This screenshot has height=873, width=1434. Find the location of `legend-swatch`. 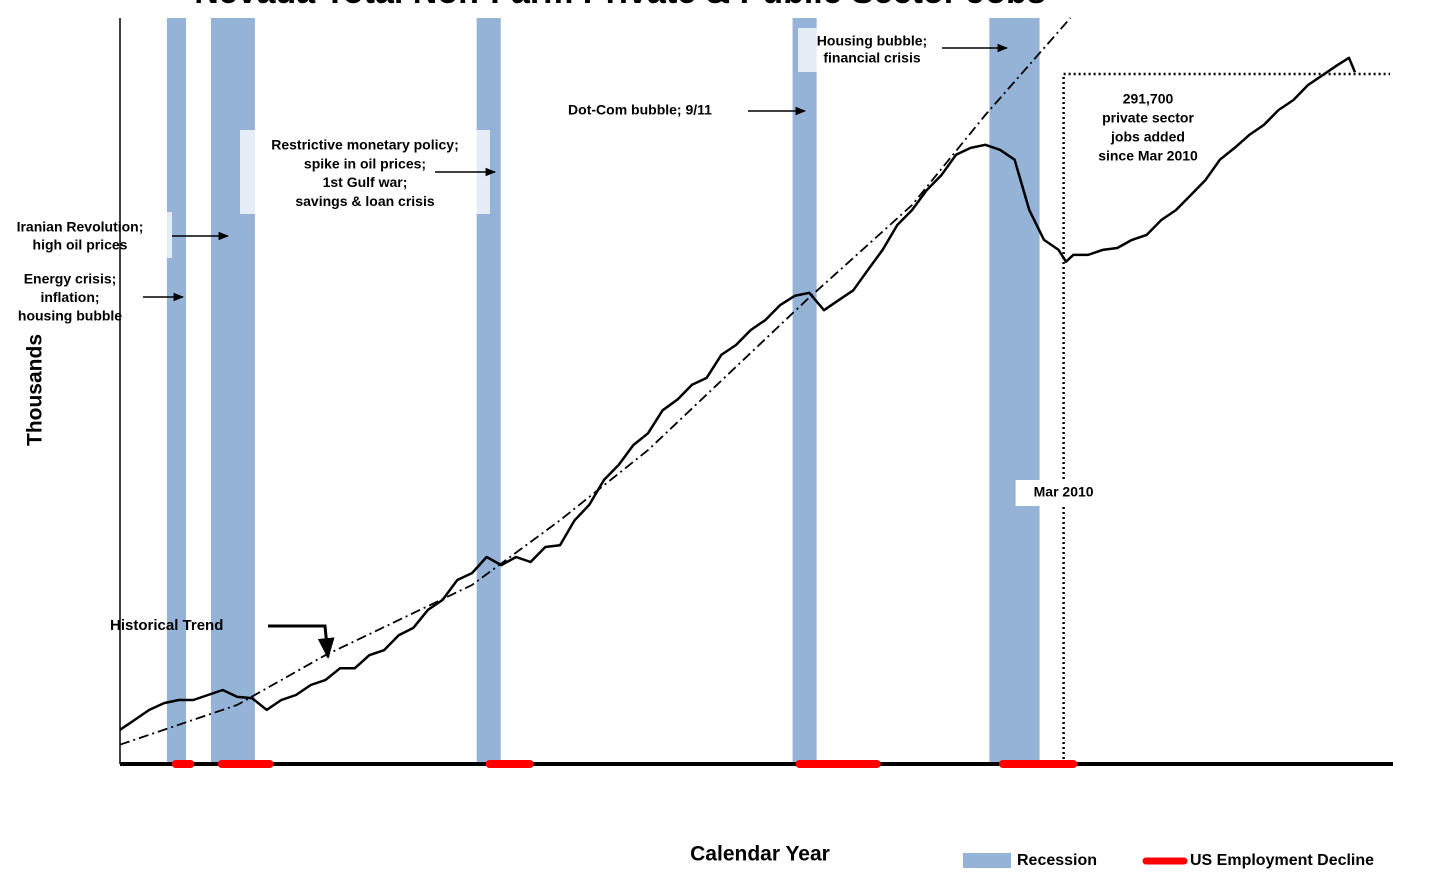

legend-swatch is located at coordinates (987, 860).